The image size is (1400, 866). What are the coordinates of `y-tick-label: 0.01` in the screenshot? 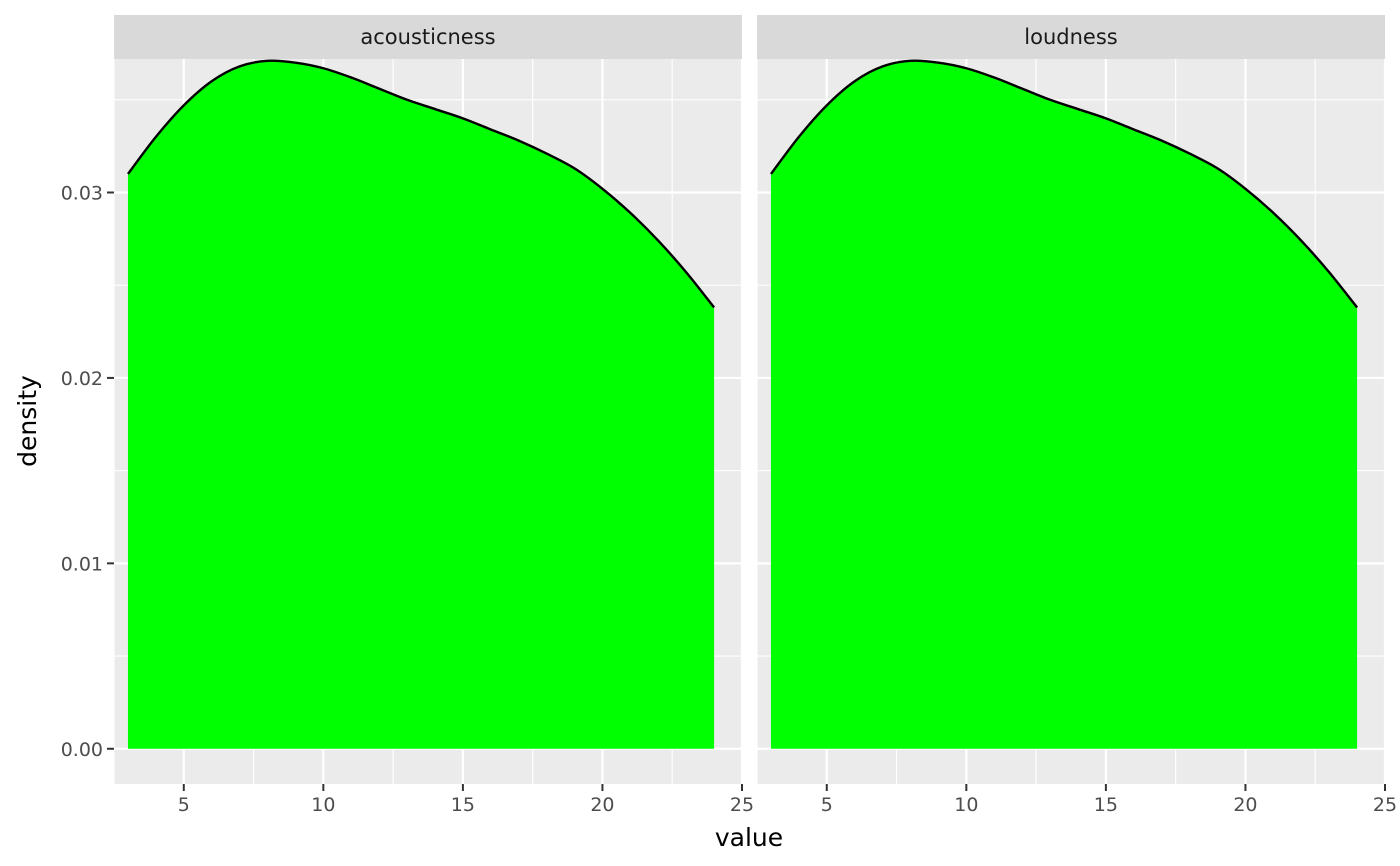 It's located at (82, 564).